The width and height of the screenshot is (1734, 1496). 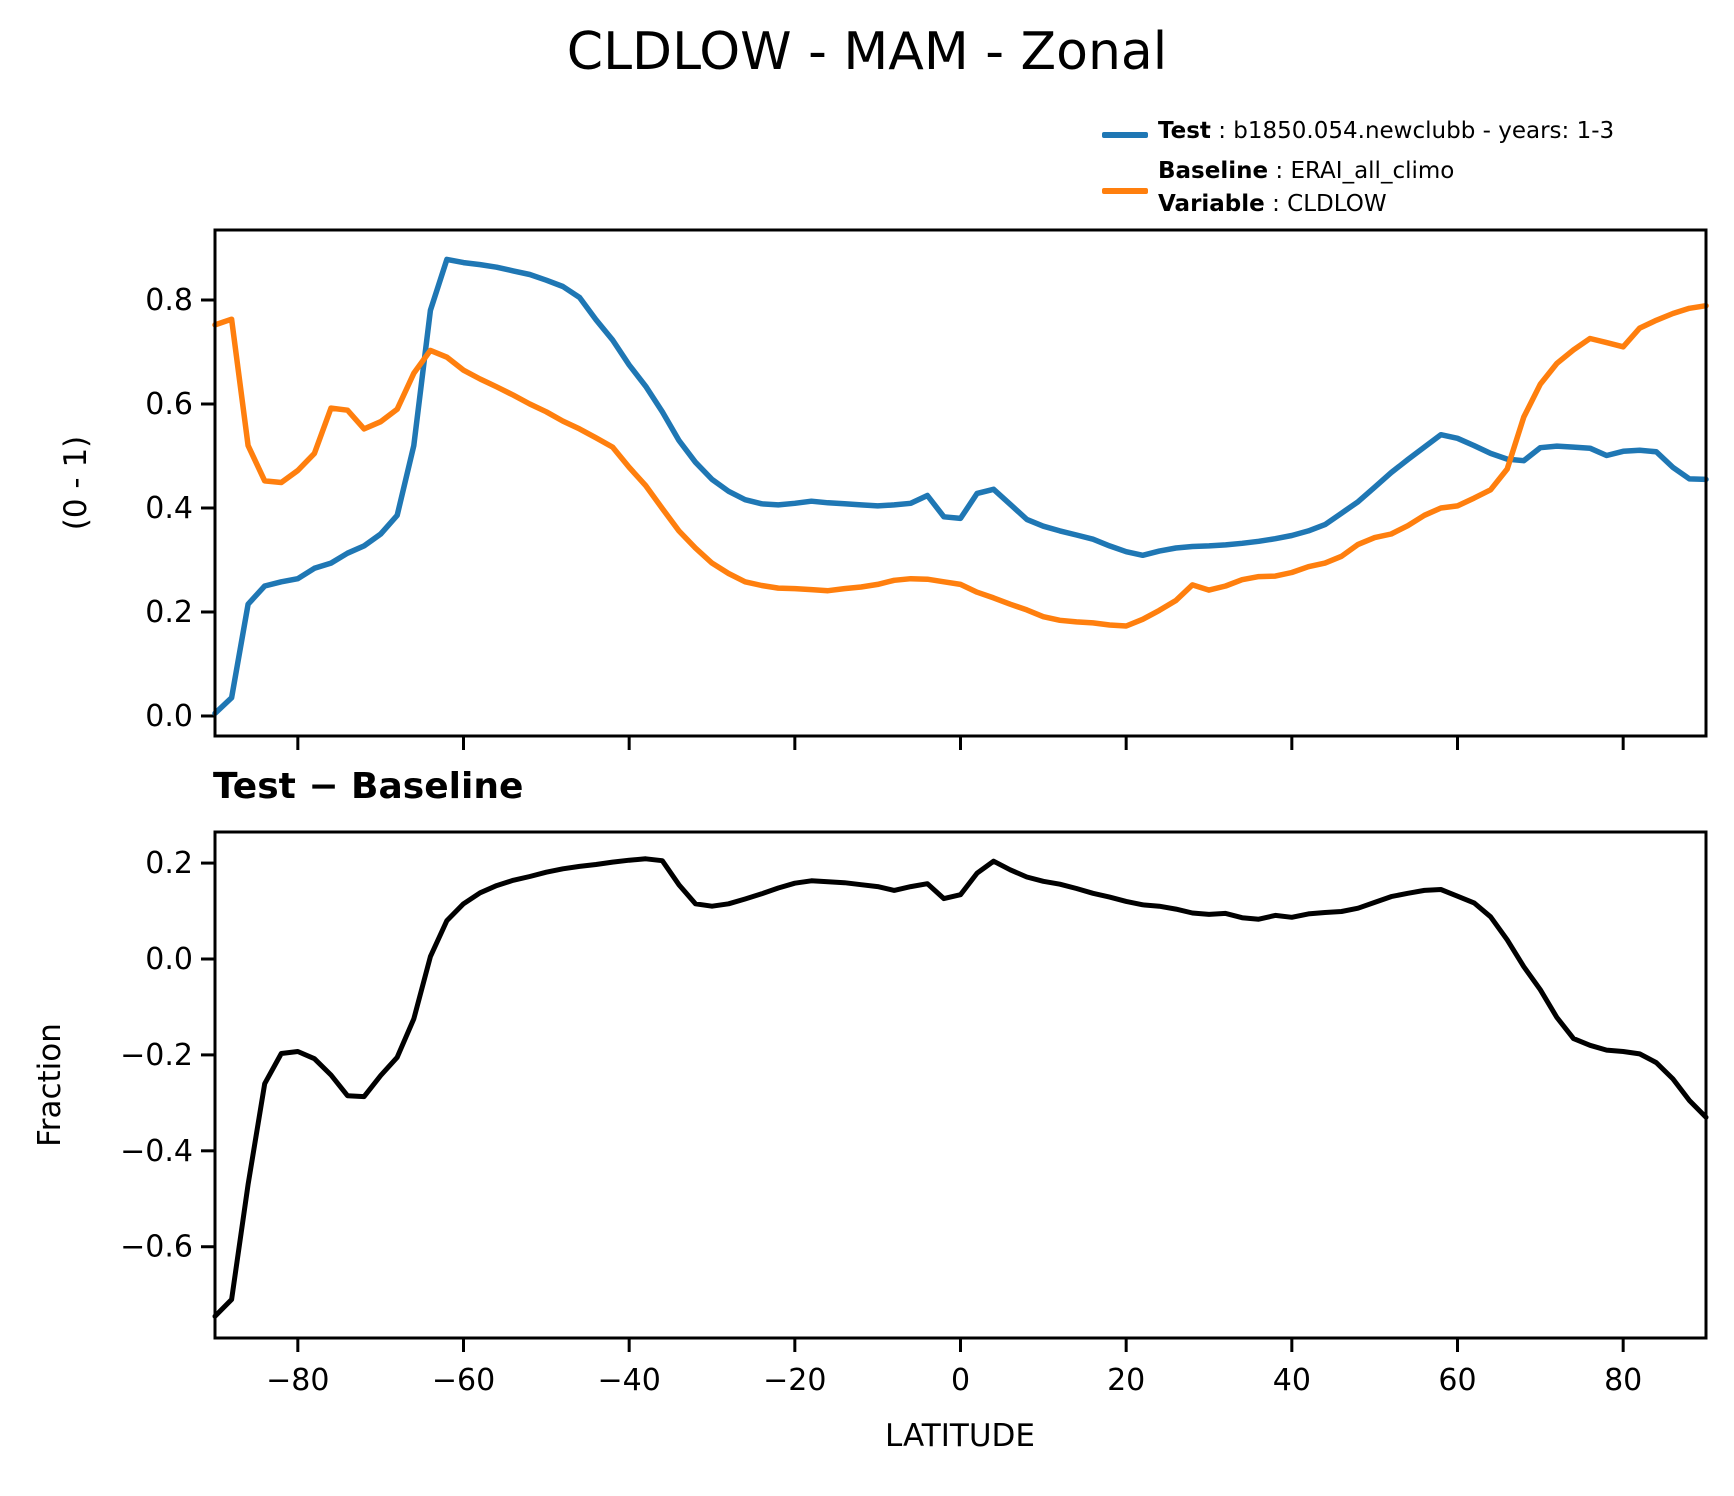 What do you see at coordinates (960, 1380) in the screenshot?
I see `x-tick-label: 0` at bounding box center [960, 1380].